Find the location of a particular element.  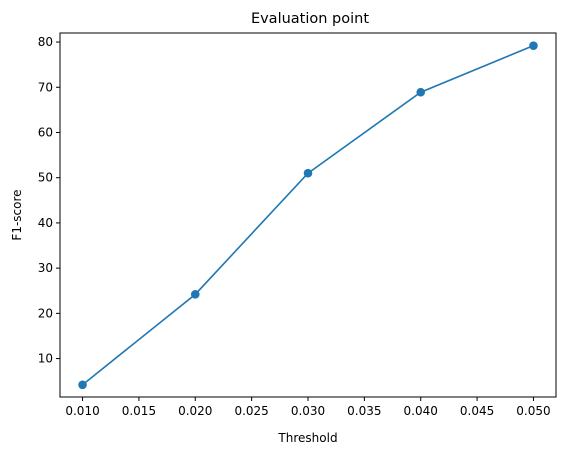

x-tick-label: 0.050 is located at coordinates (533, 411).